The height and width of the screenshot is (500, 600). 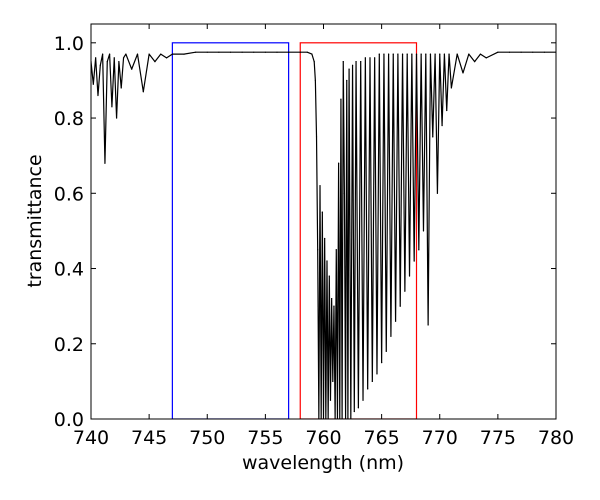 What do you see at coordinates (69, 44) in the screenshot?
I see `y-tick-label: 1.0` at bounding box center [69, 44].